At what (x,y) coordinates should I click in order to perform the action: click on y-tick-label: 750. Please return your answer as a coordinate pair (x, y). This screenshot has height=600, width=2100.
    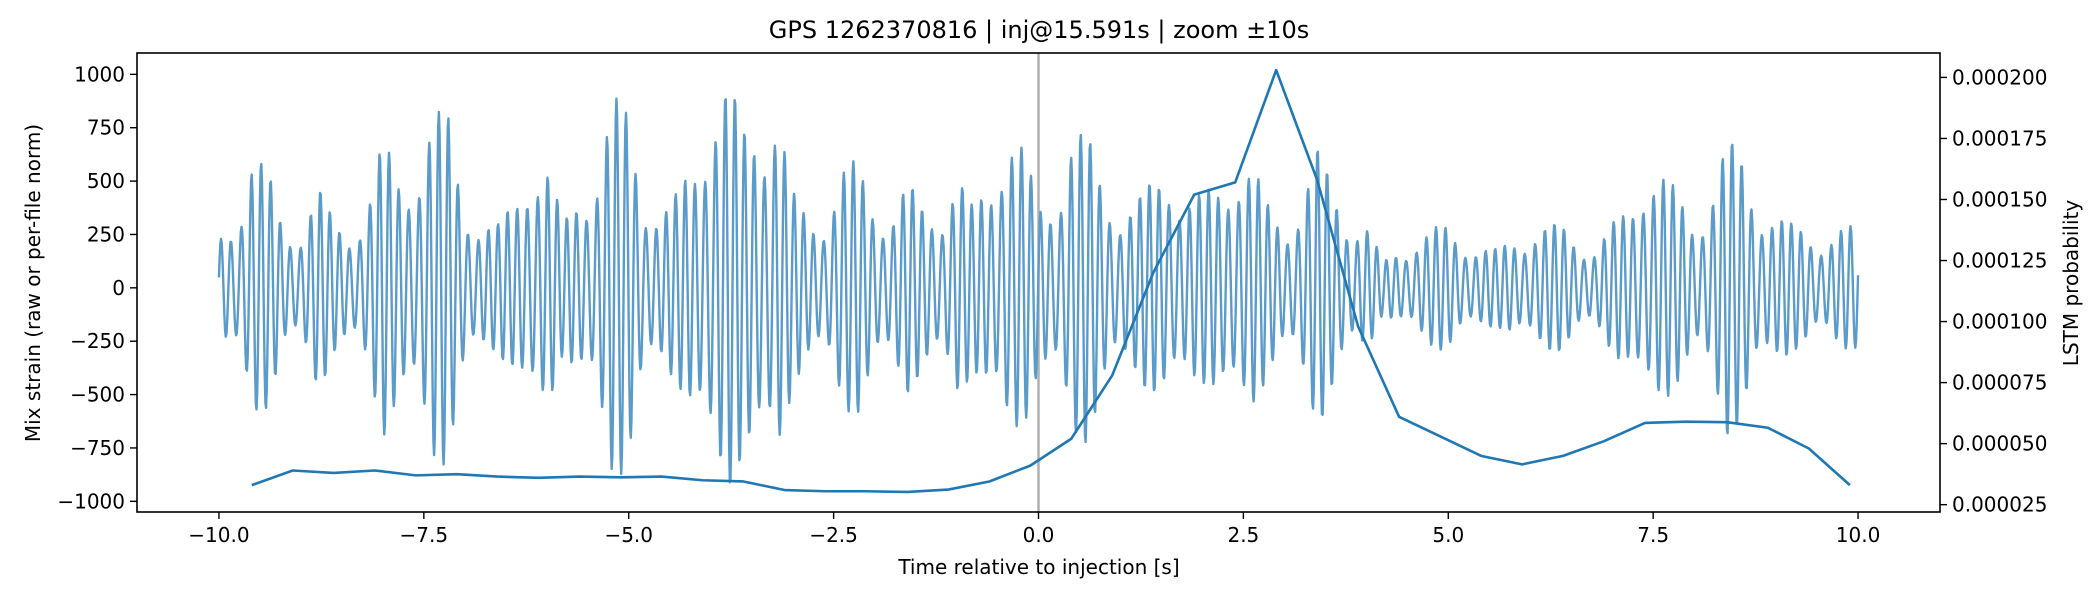
    Looking at the image, I should click on (106, 128).